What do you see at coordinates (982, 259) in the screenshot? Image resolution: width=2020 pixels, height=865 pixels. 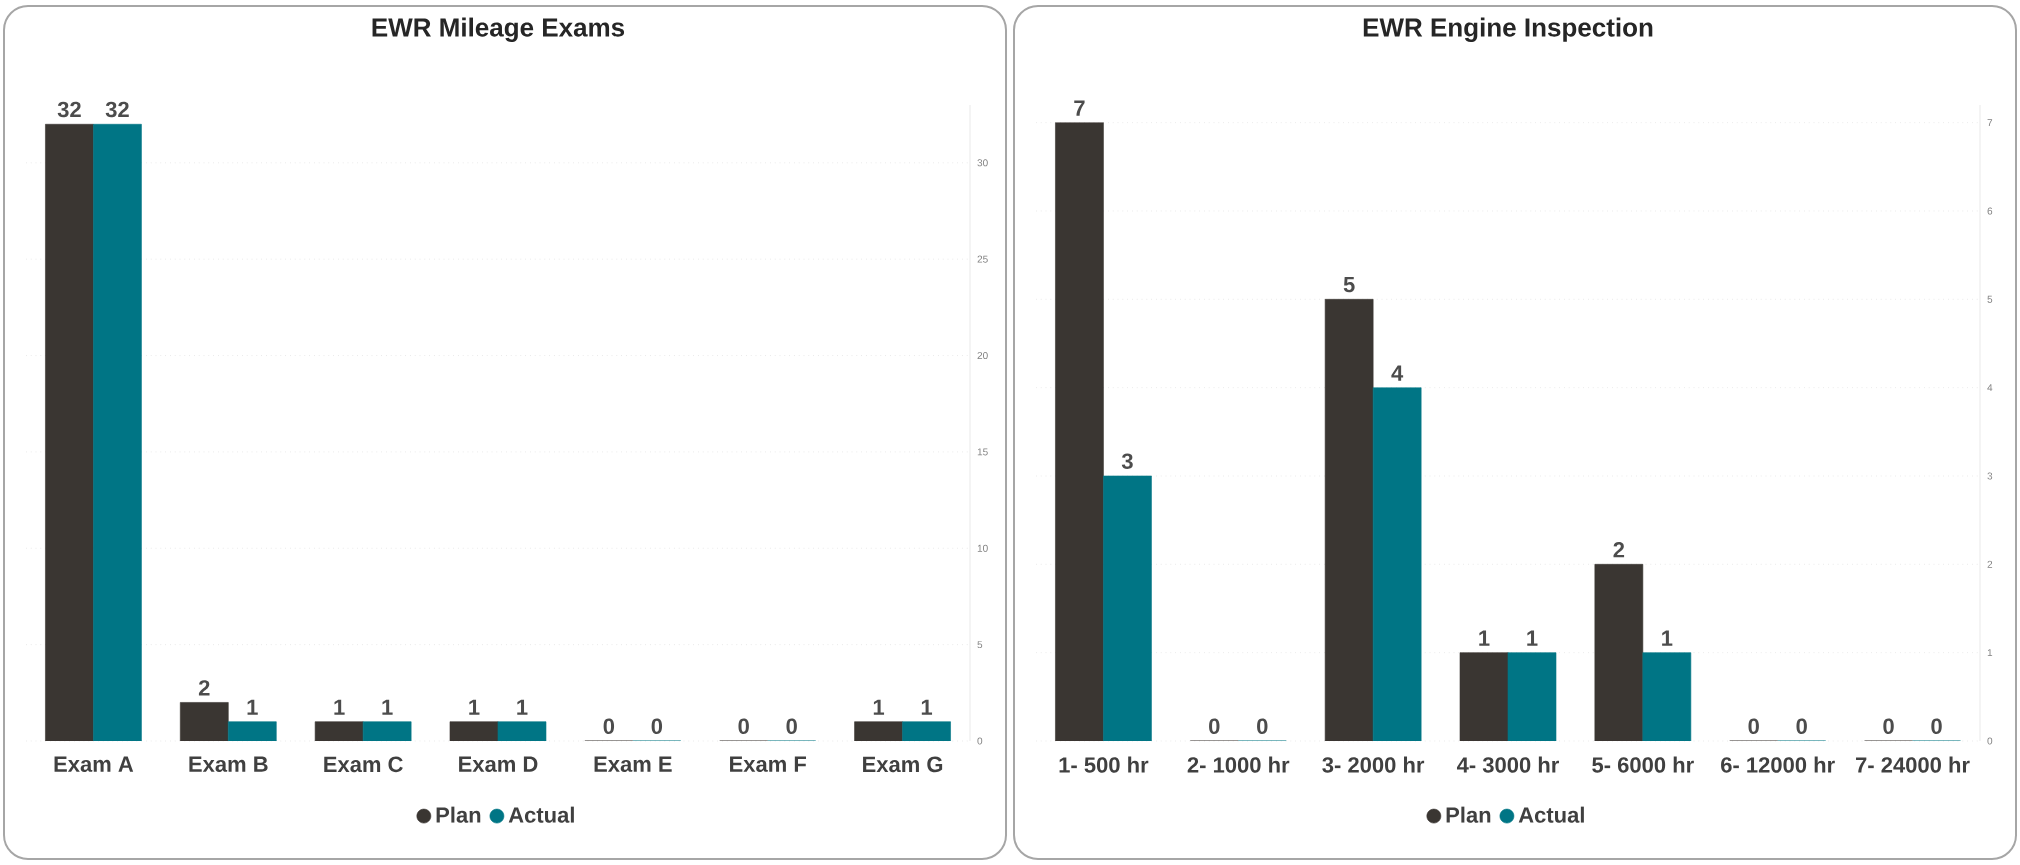 I see `y-tick-label: 25` at bounding box center [982, 259].